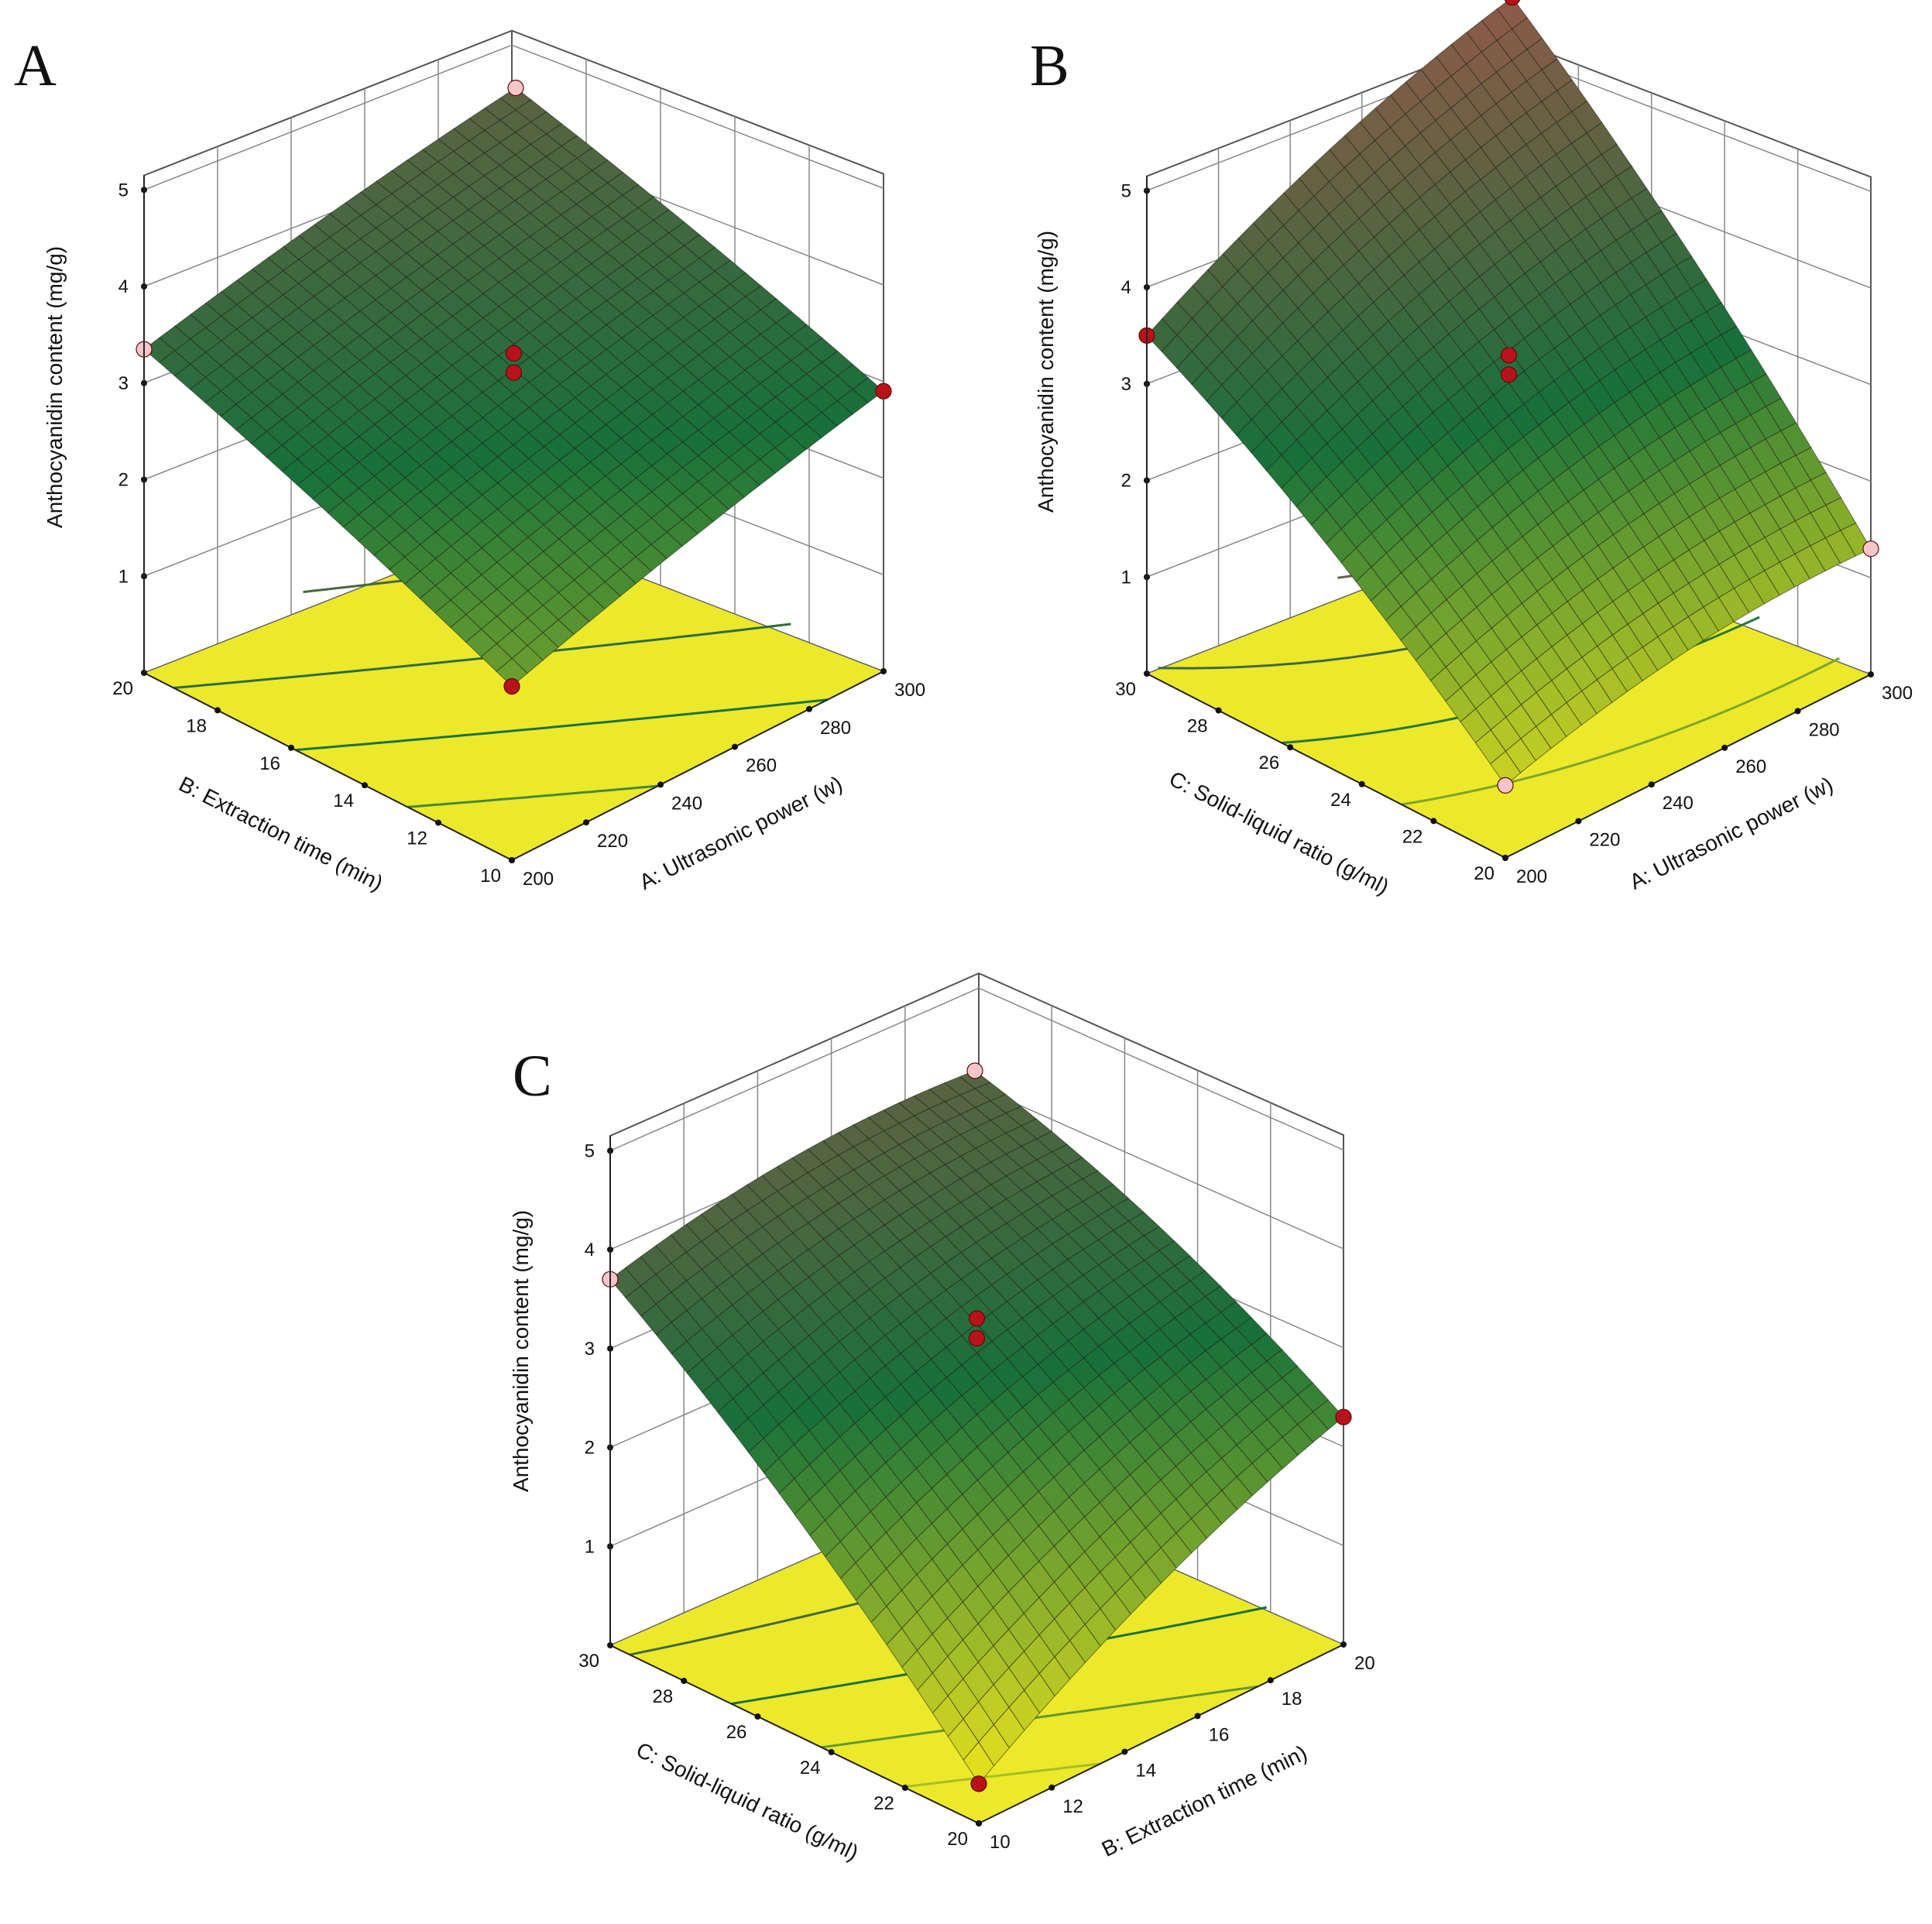 This screenshot has height=1924, width=1932. Describe the element at coordinates (1072, 1807) in the screenshot. I see `x-tick-label: 12` at that location.